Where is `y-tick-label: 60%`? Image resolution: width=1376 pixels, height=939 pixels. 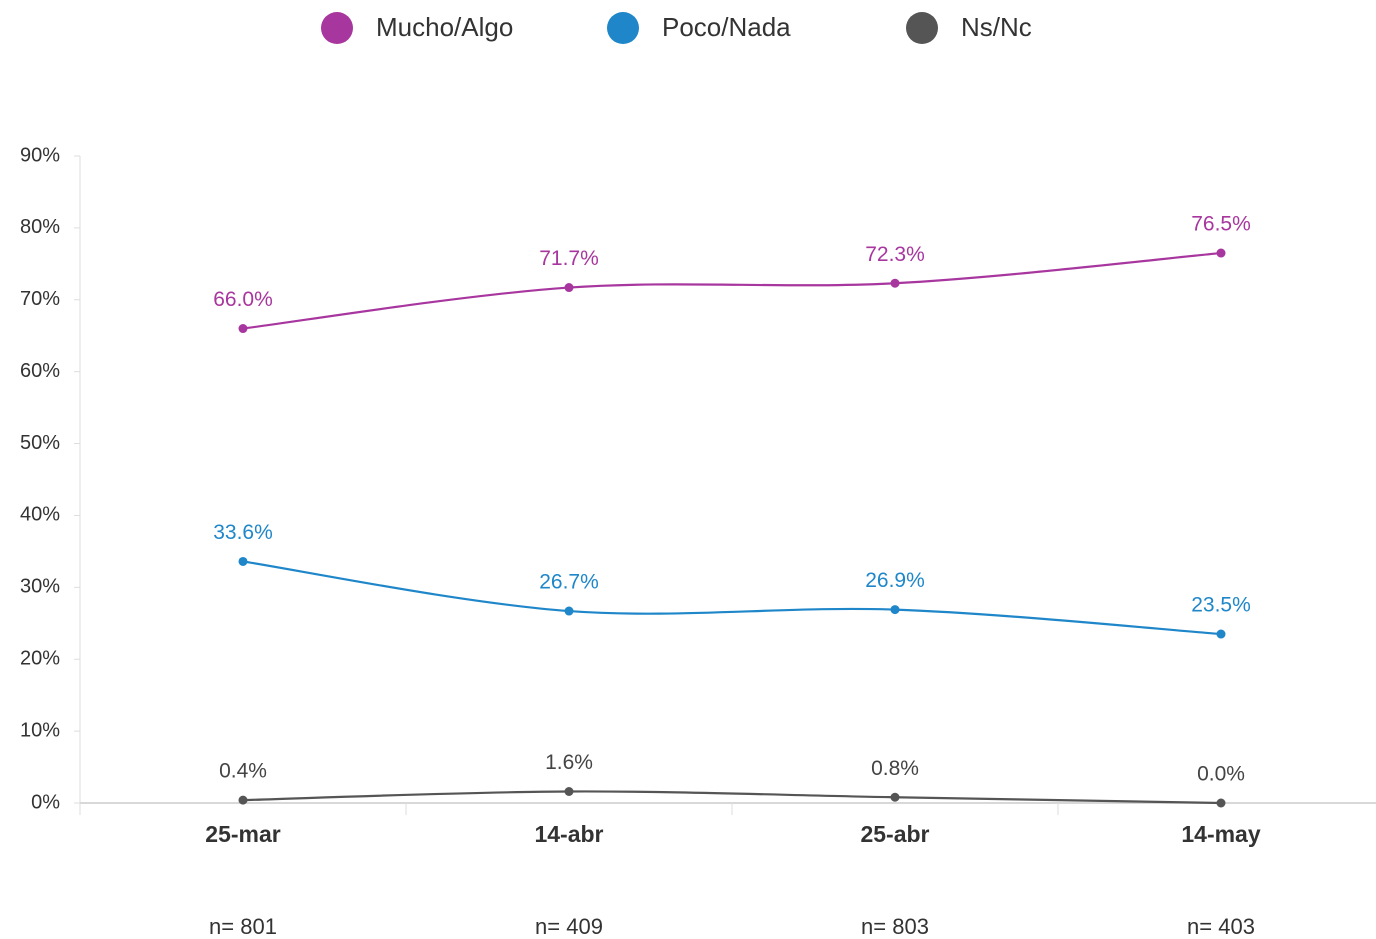
y-tick-label: 60% is located at coordinates (40, 371).